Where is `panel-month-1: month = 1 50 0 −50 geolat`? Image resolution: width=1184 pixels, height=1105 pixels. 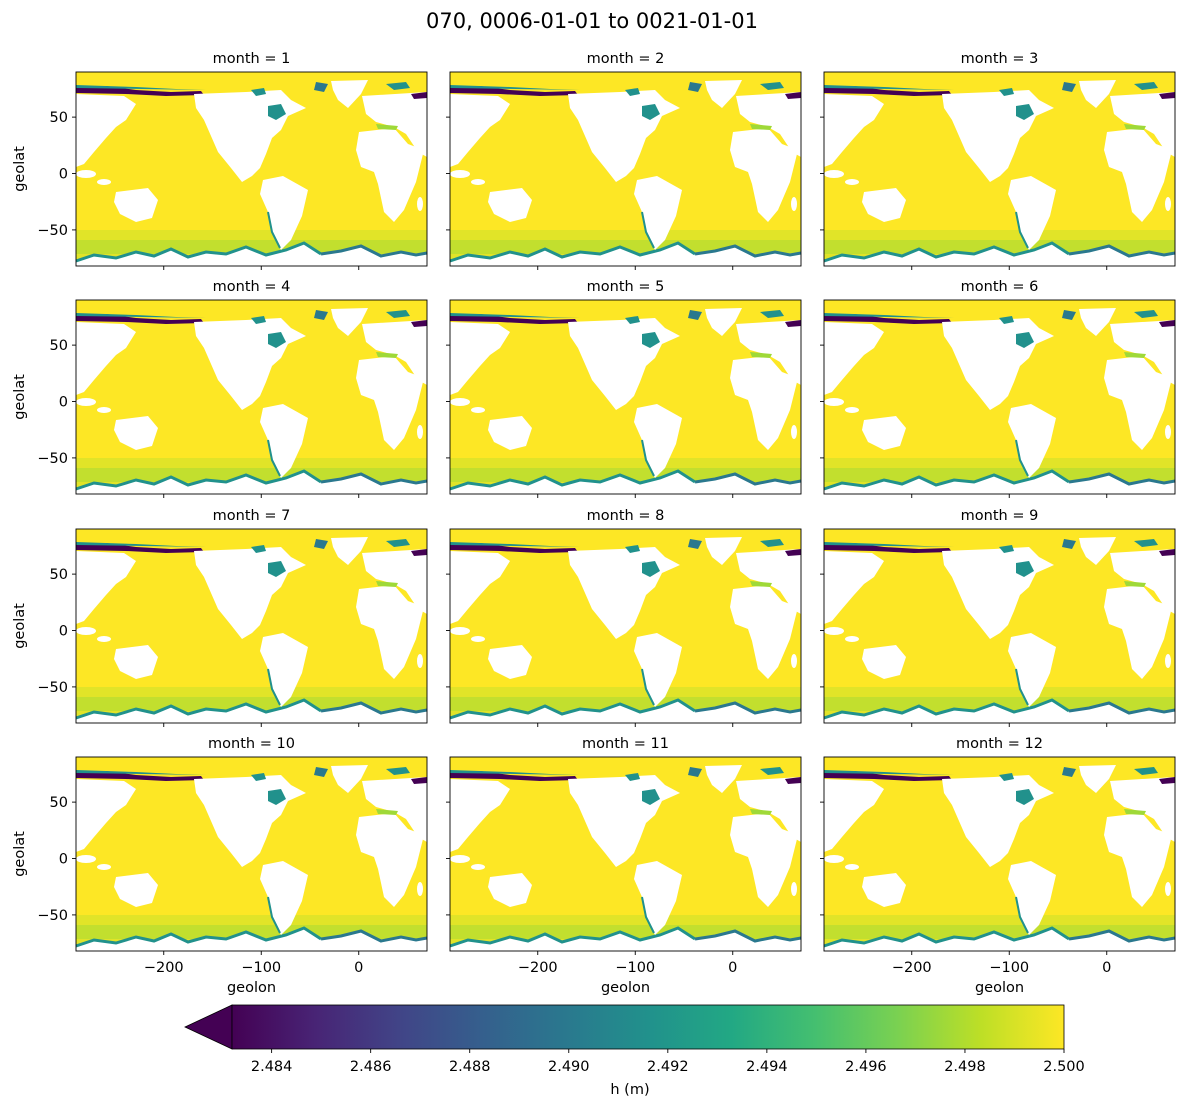 panel-month-1: month = 1 50 0 −50 geolat is located at coordinates (220, 160).